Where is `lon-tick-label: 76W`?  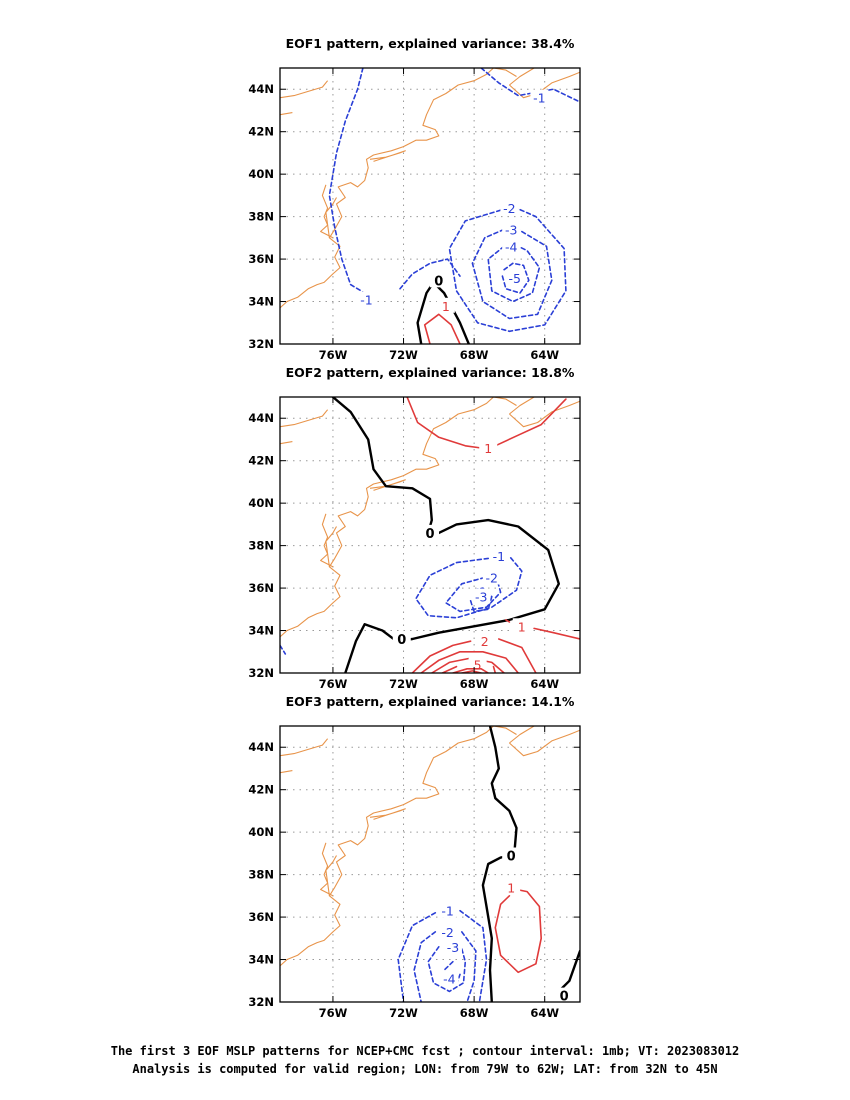 lon-tick-label: 76W is located at coordinates (333, 1013).